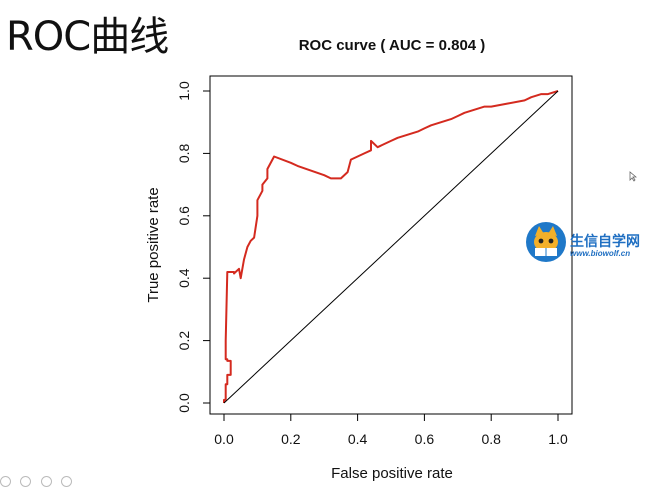  What do you see at coordinates (184, 341) in the screenshot?
I see `y-tick-label: 0.2` at bounding box center [184, 341].